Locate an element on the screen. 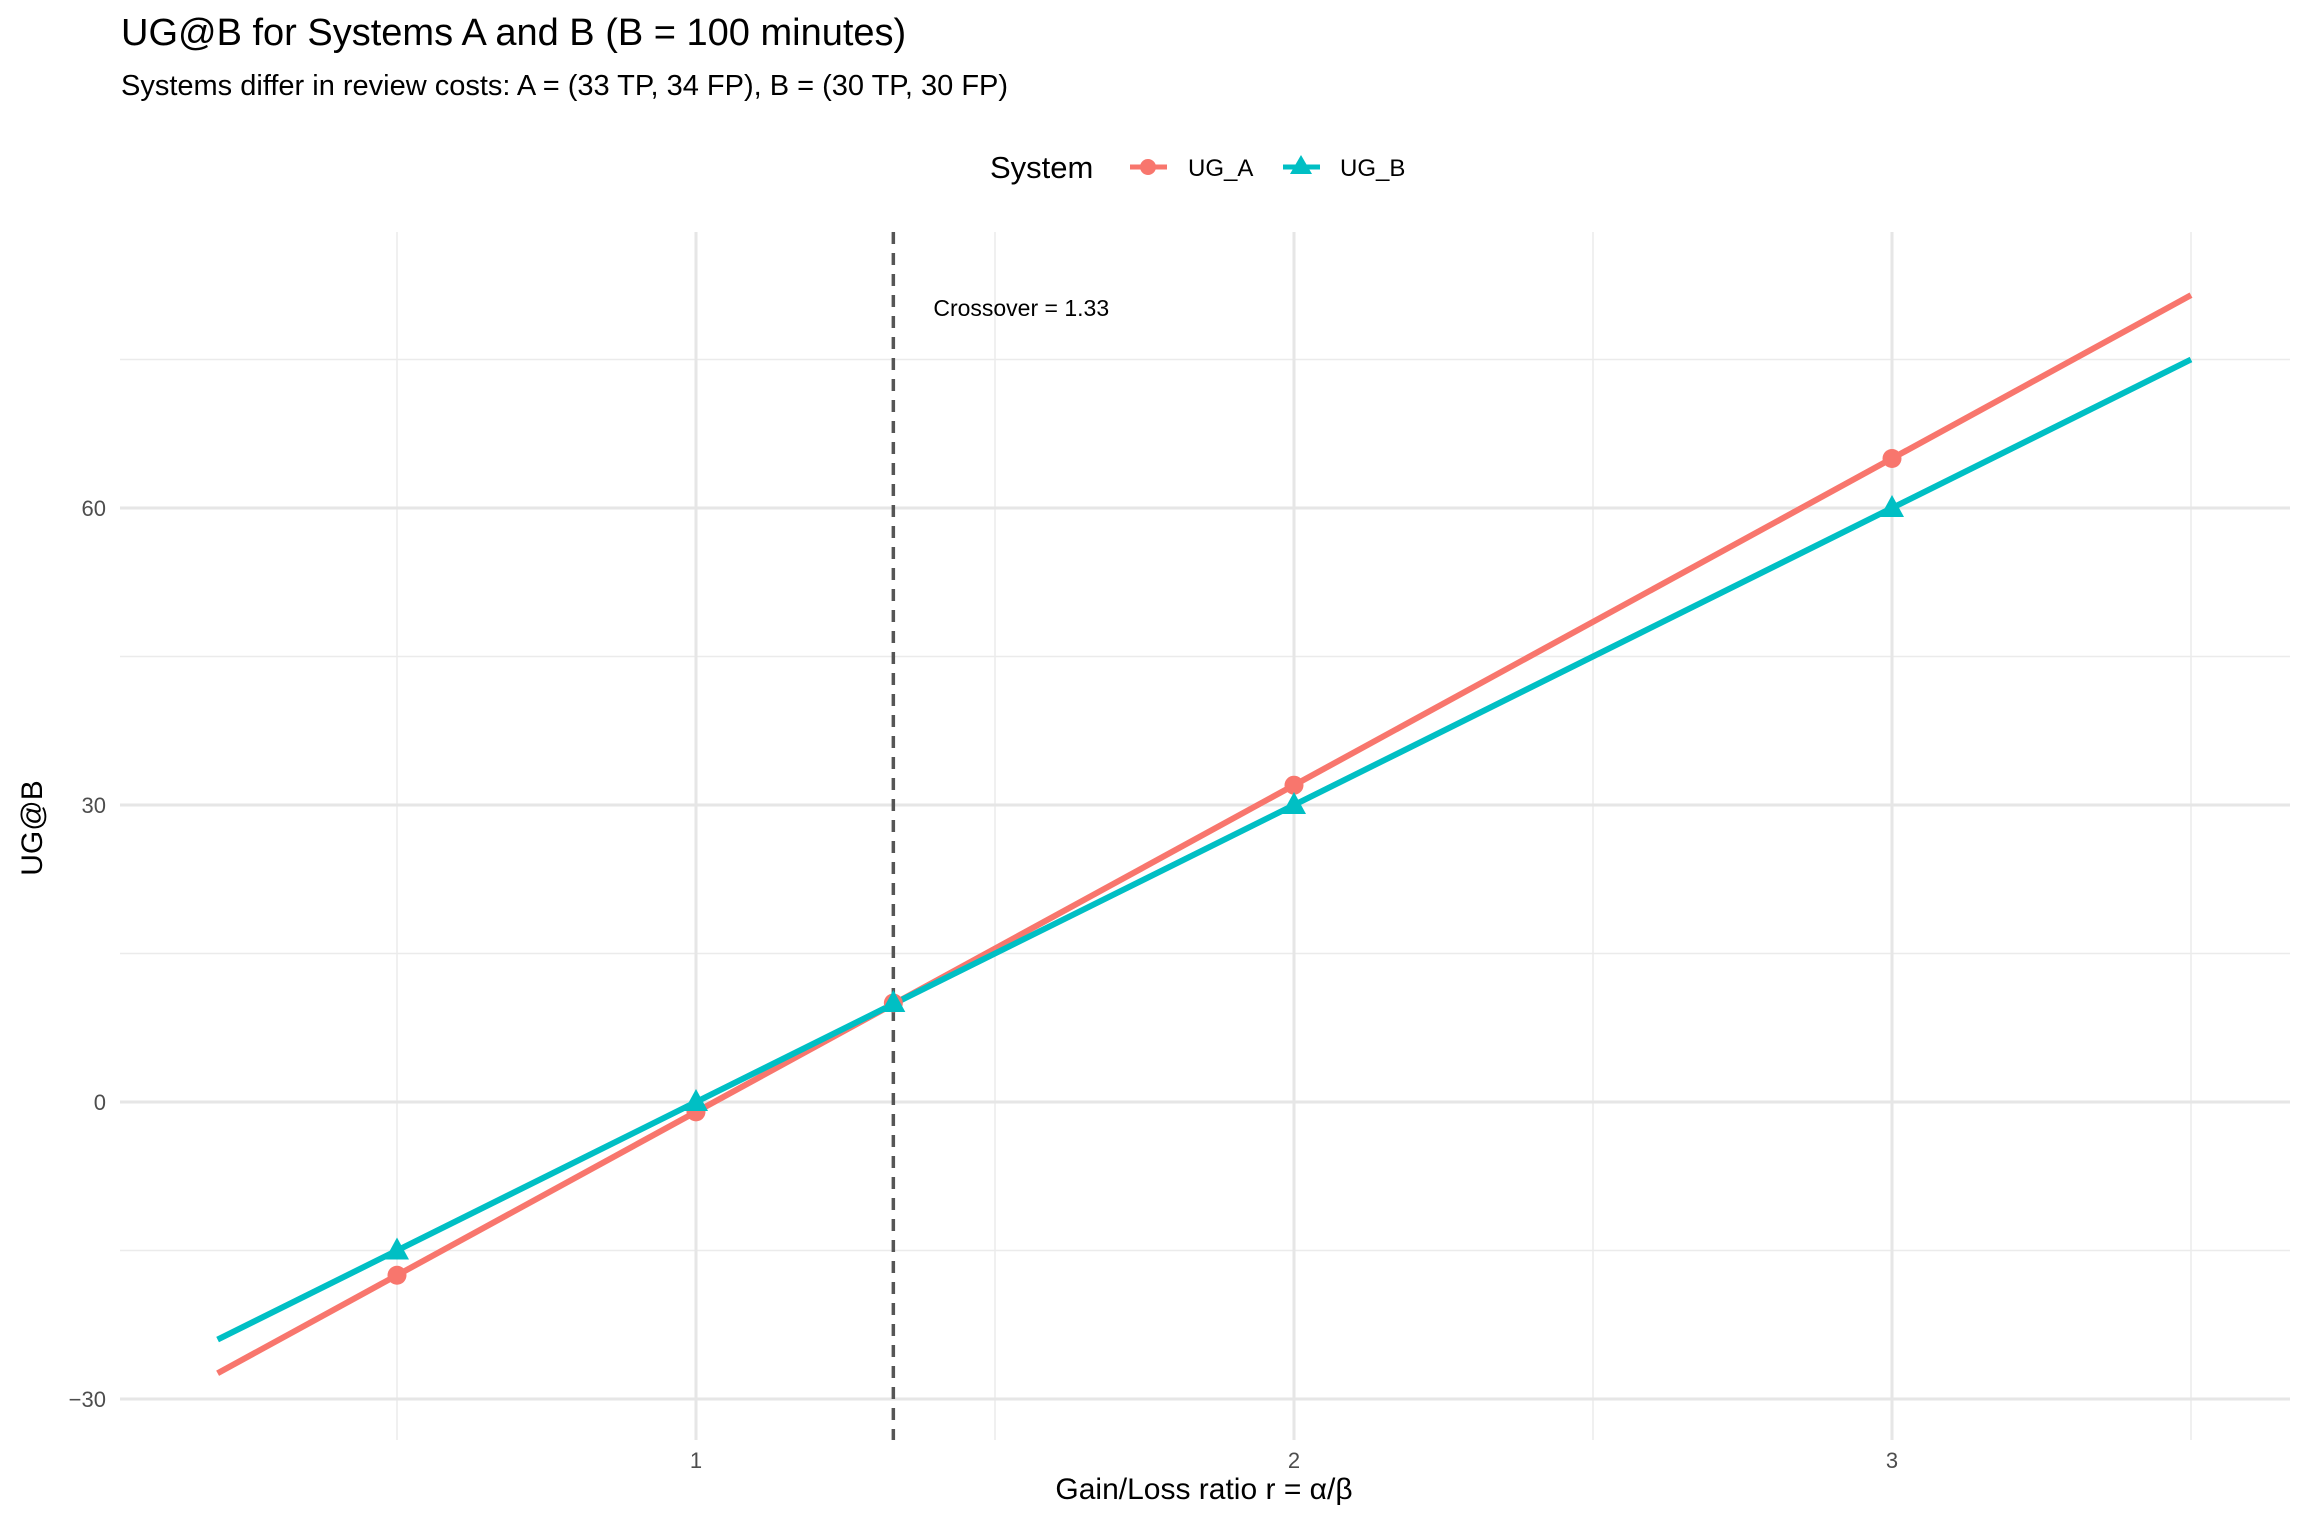 This screenshot has width=2302, height=1522. legend-label-ug-b: UG_B is located at coordinates (1372, 168).